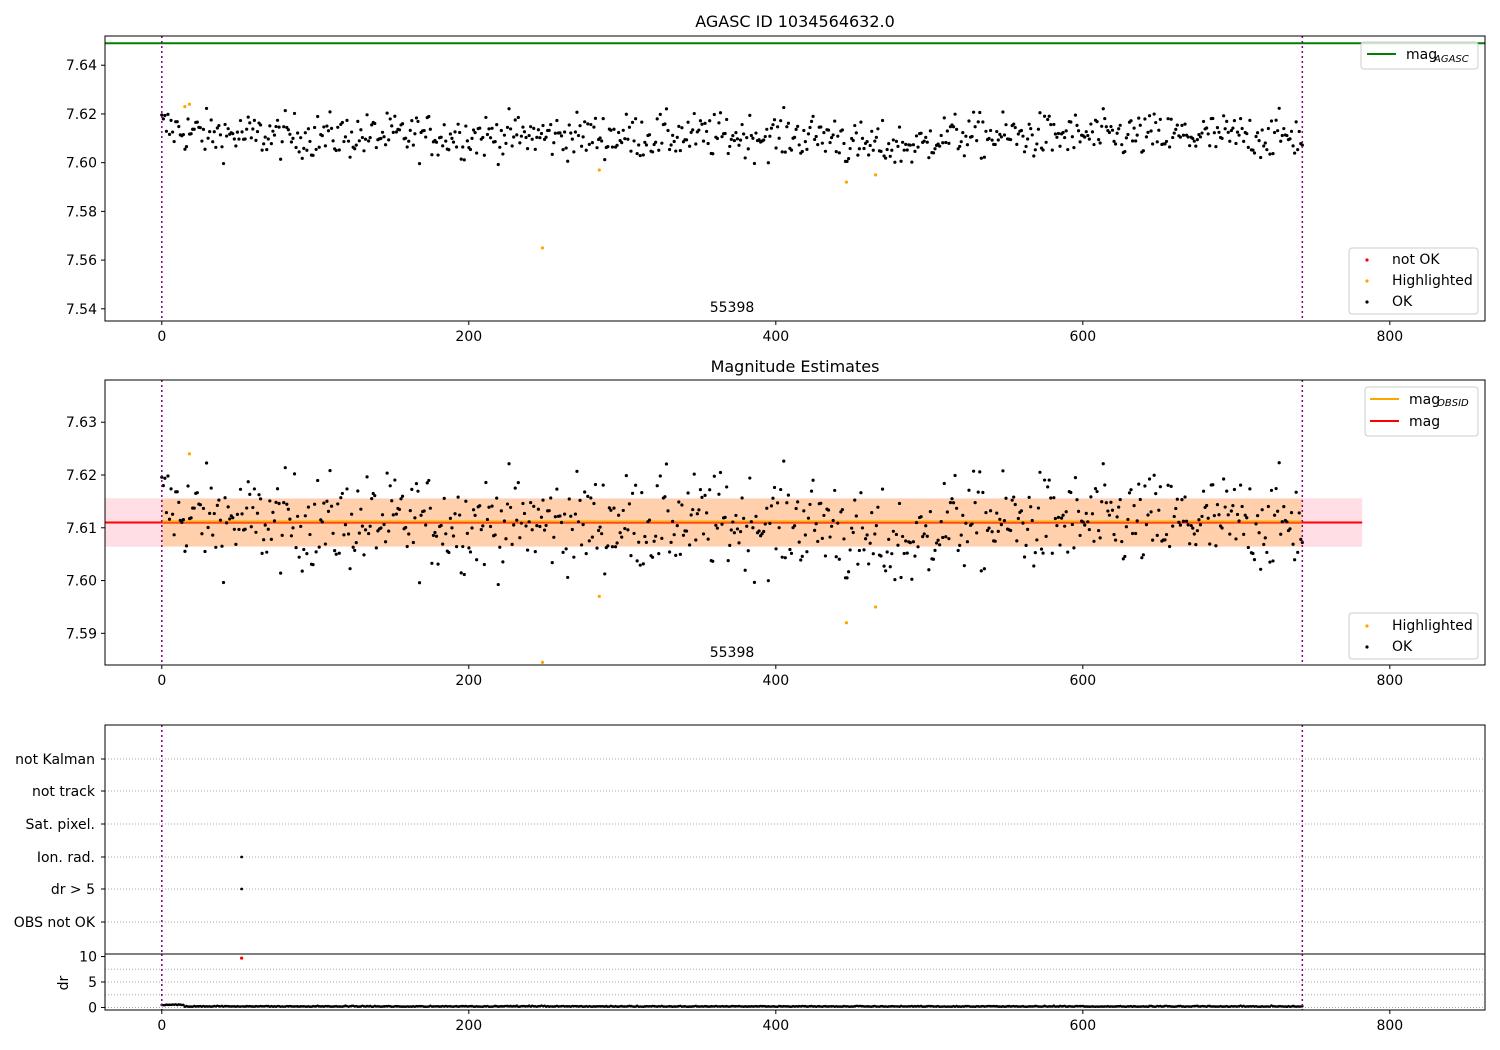  I want to click on x-tick-label: 800, so click(1389, 337).